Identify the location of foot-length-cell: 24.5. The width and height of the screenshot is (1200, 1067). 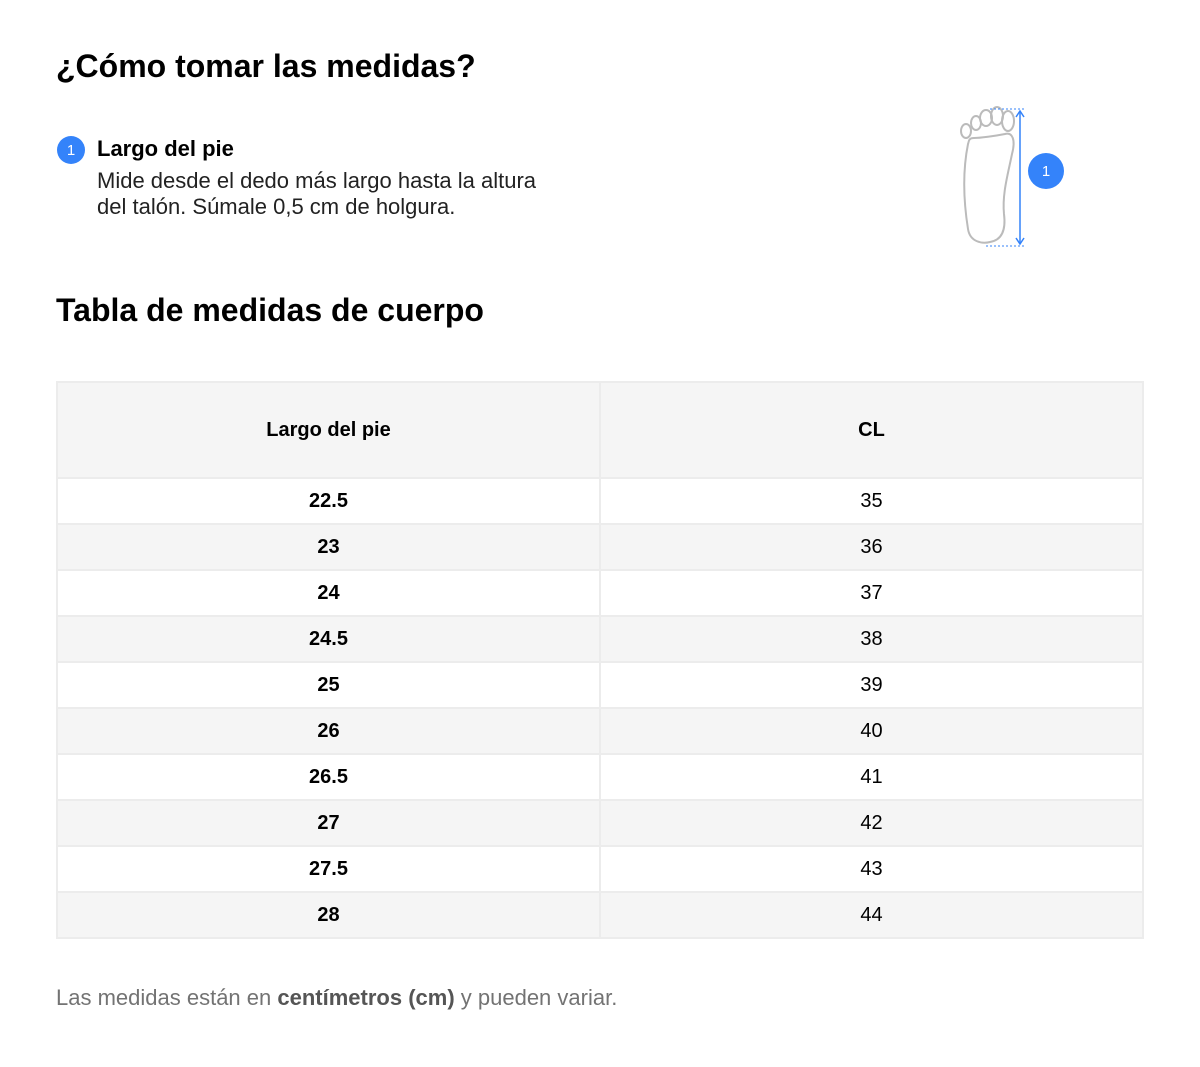
(328, 639).